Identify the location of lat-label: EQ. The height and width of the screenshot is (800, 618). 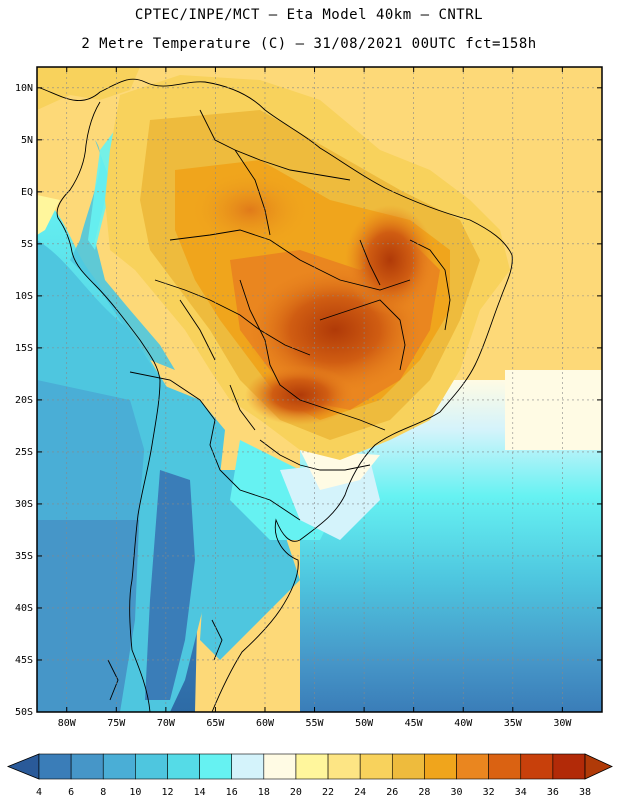
(27, 192).